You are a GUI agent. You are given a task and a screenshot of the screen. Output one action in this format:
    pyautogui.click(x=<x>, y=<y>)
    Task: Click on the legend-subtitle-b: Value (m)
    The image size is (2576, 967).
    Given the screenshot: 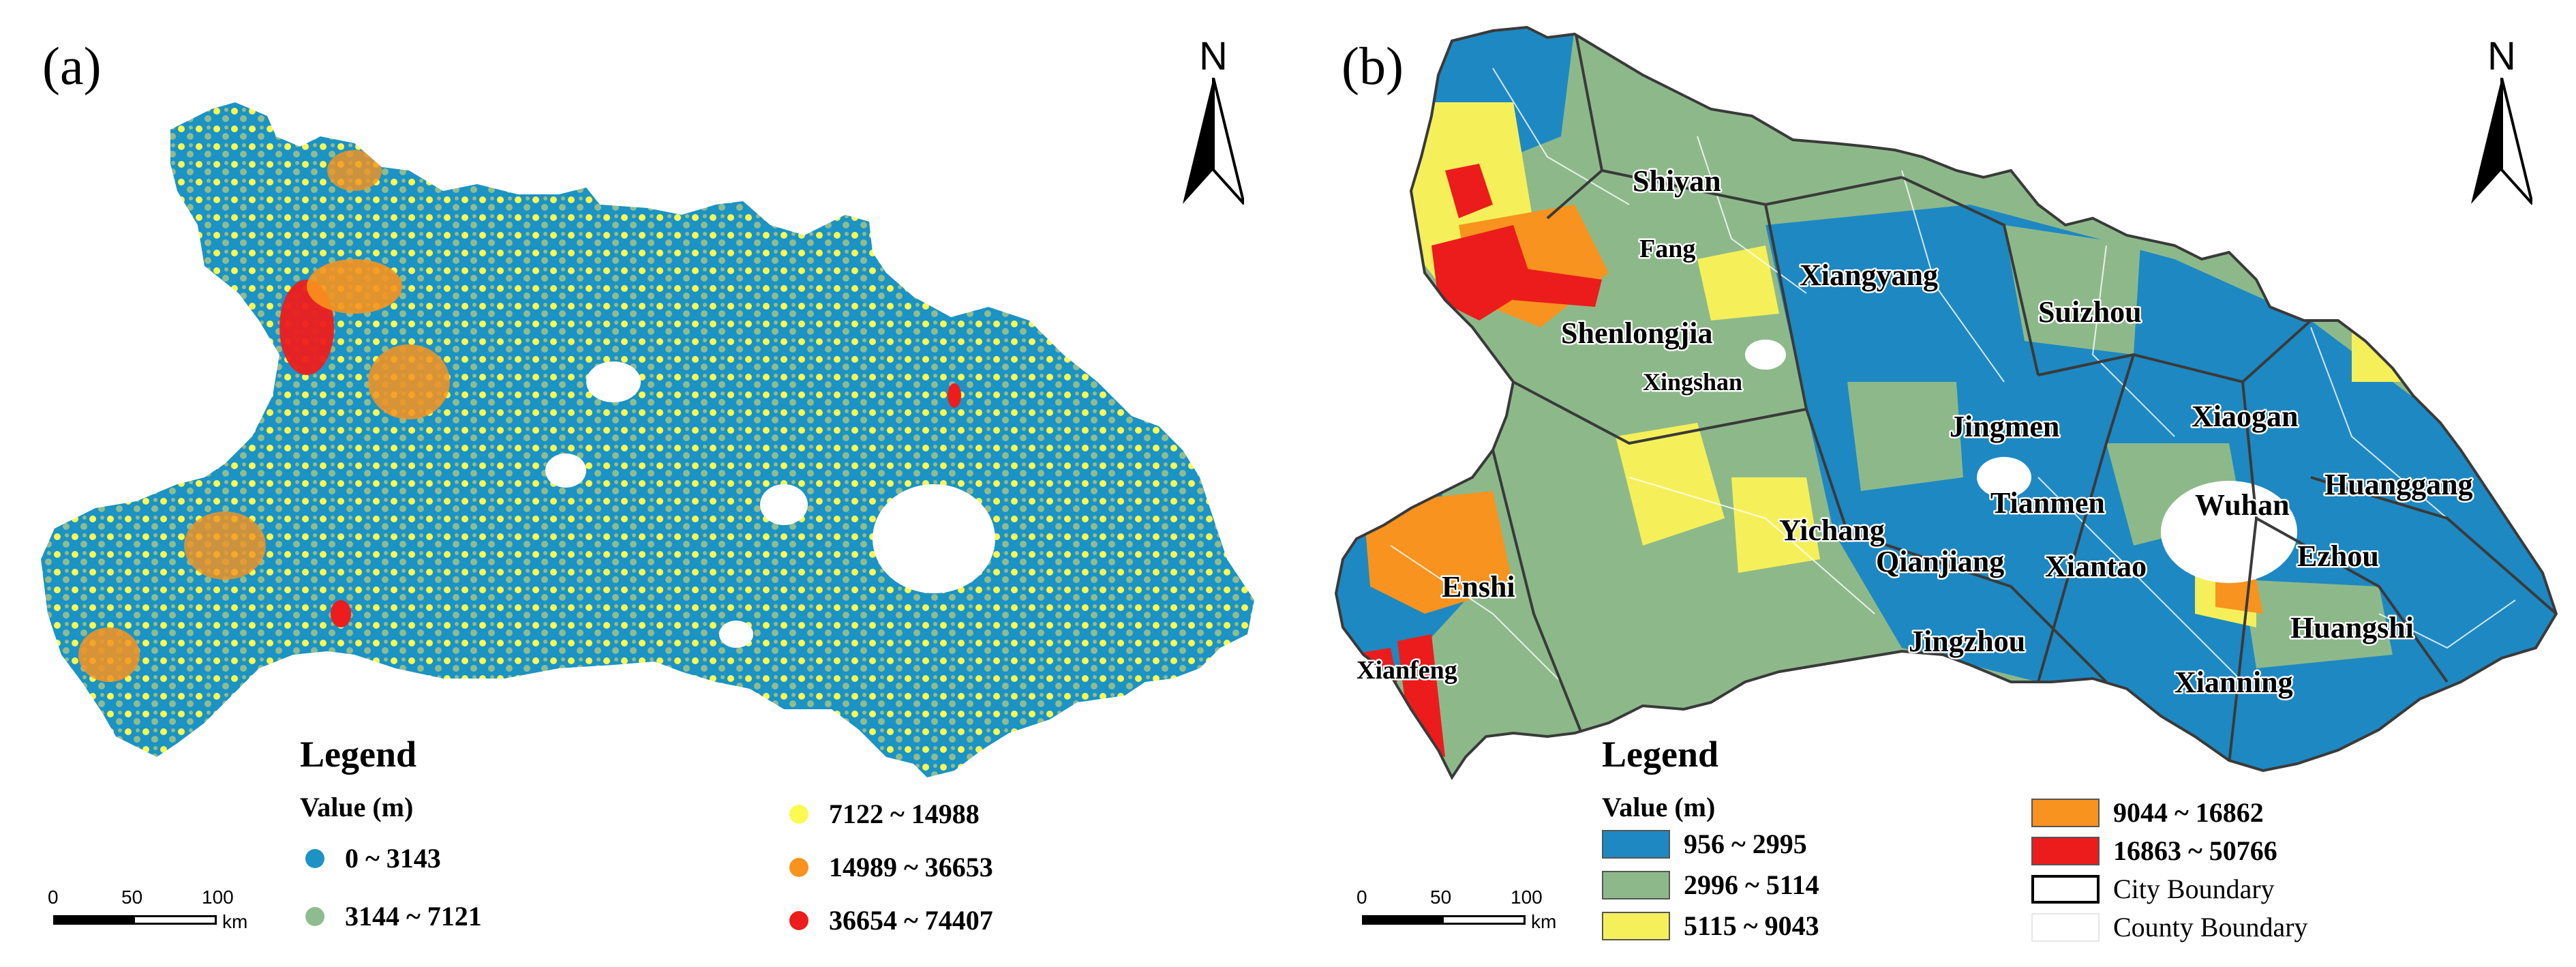 What is the action you would take?
    pyautogui.click(x=1659, y=807)
    